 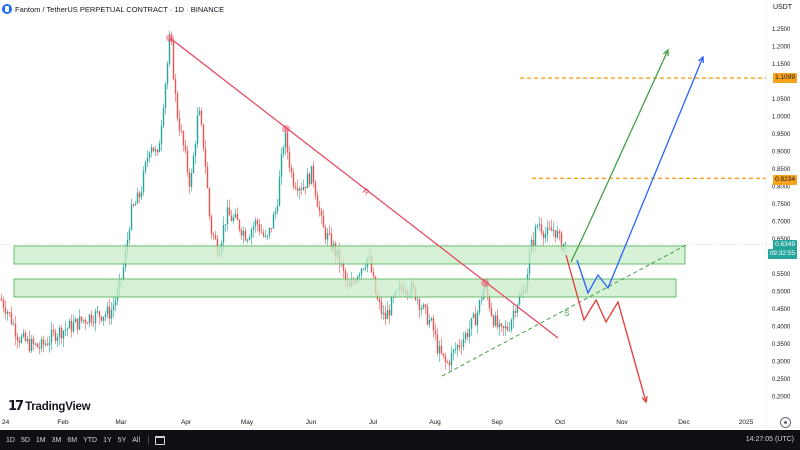 What do you see at coordinates (56, 440) in the screenshot?
I see `timeframe-3m-button: 3M` at bounding box center [56, 440].